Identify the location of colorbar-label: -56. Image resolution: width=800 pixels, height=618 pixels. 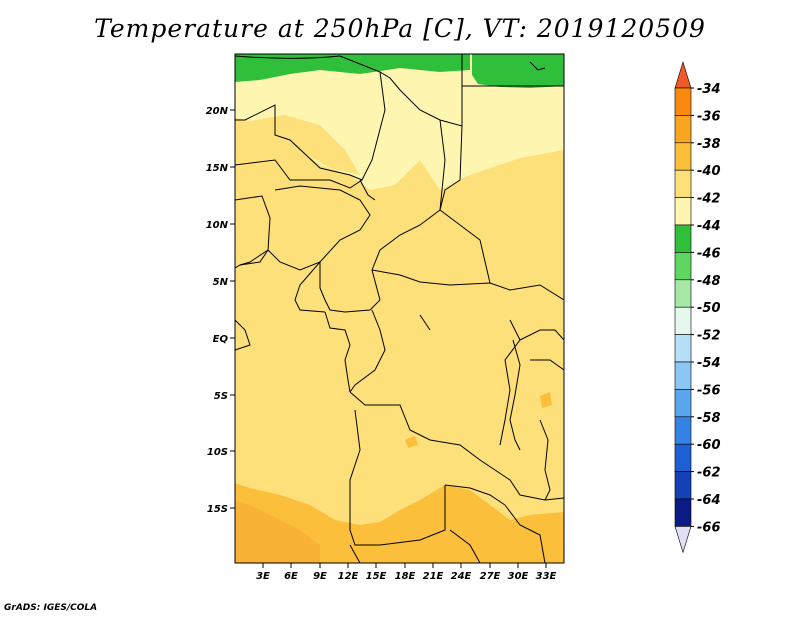
(709, 390).